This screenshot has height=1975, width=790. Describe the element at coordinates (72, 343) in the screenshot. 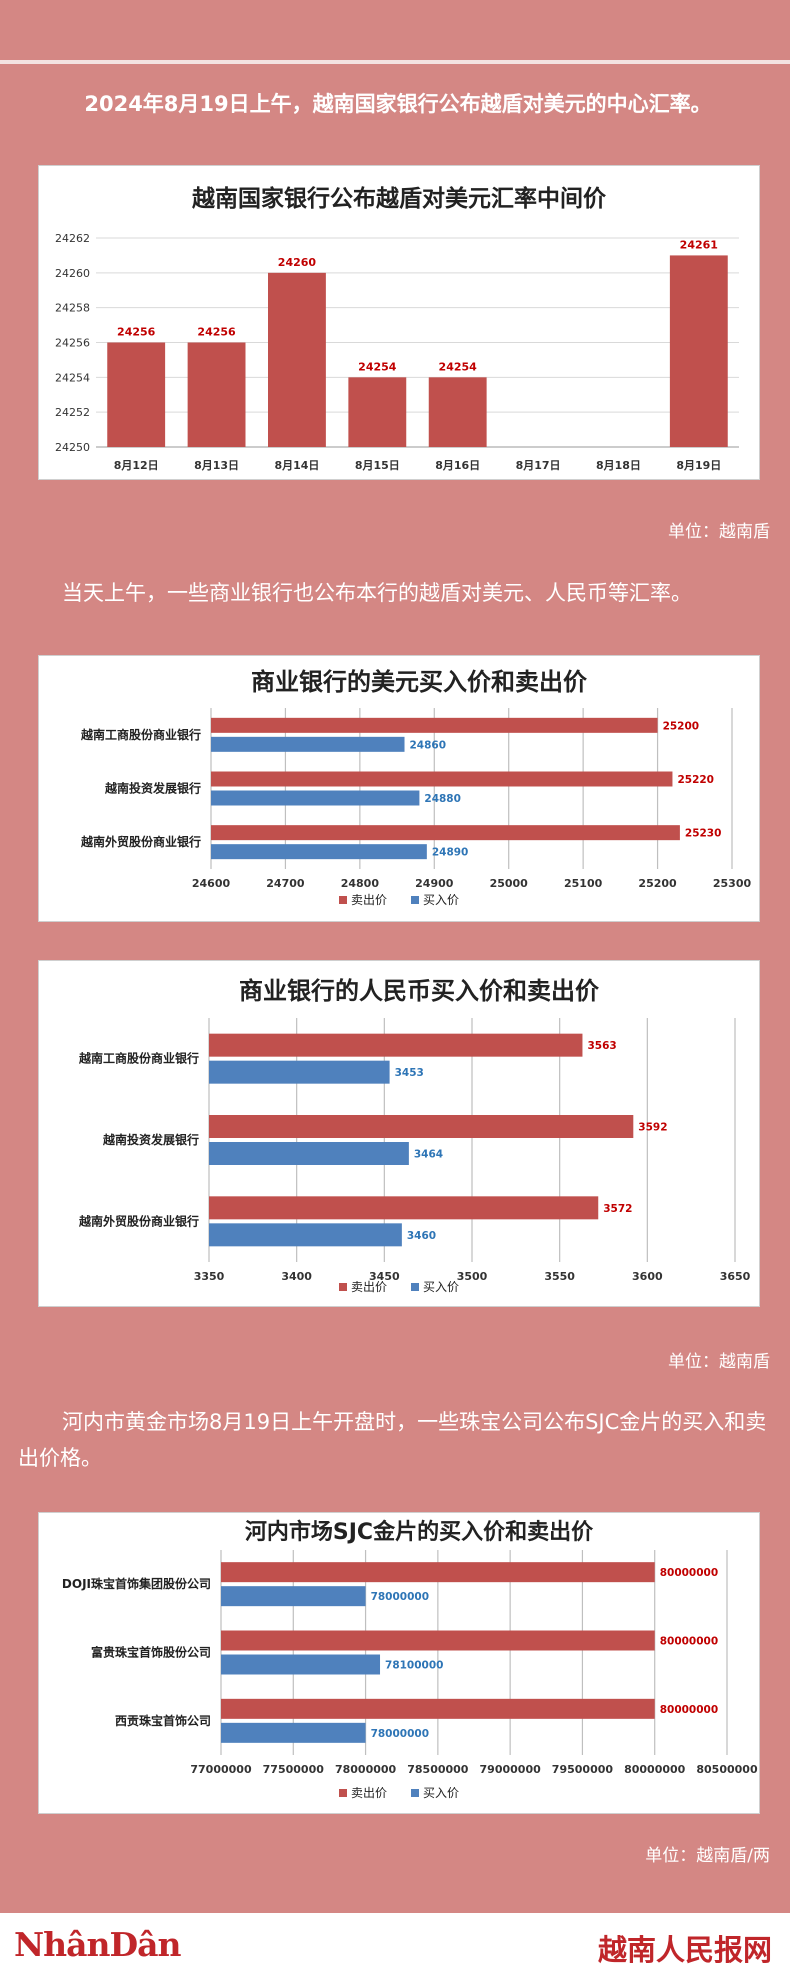

I see `y-tick-label: 24256` at that location.